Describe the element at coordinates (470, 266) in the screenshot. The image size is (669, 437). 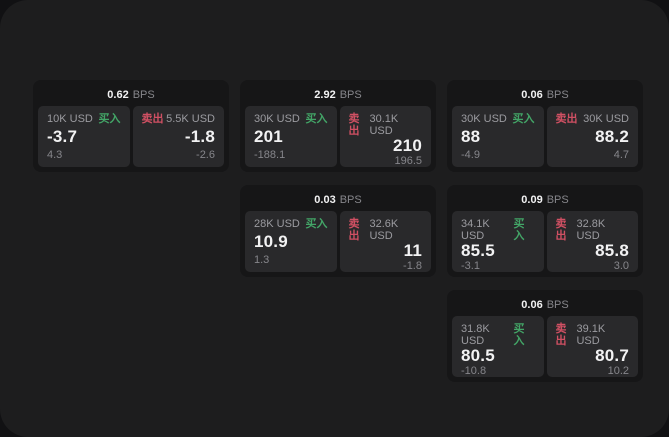
I see `buy-change: -3.1` at that location.